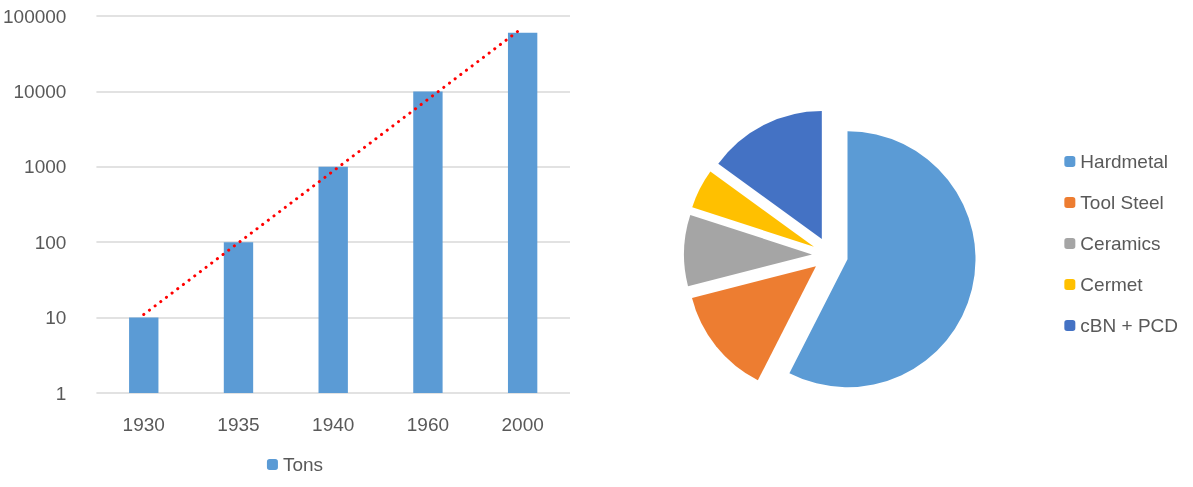  Describe the element at coordinates (303, 464) in the screenshot. I see `legend-label: Tons` at that location.